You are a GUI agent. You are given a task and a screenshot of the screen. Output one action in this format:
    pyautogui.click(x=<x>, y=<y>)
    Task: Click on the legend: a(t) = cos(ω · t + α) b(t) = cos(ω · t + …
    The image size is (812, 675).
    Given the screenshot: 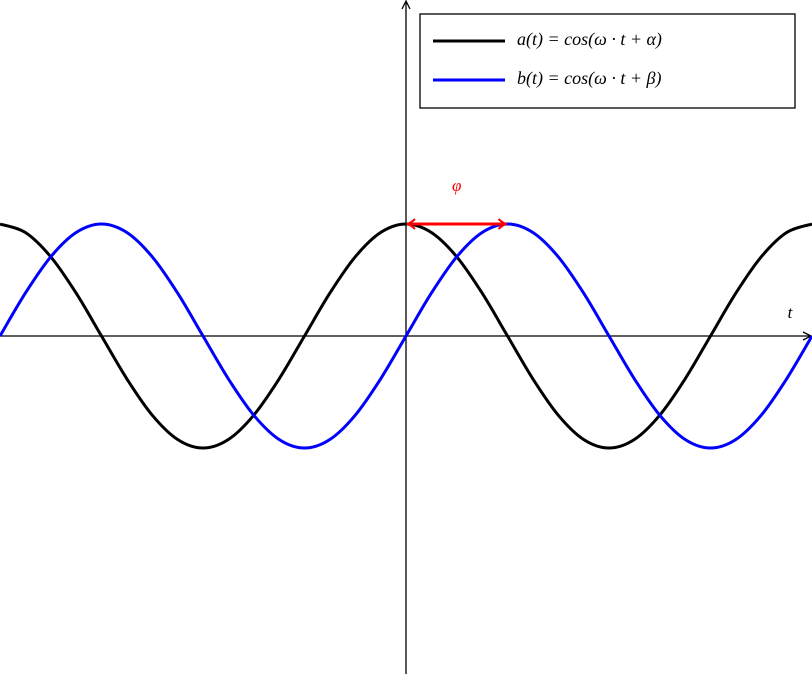 What is the action you would take?
    pyautogui.click(x=607, y=61)
    